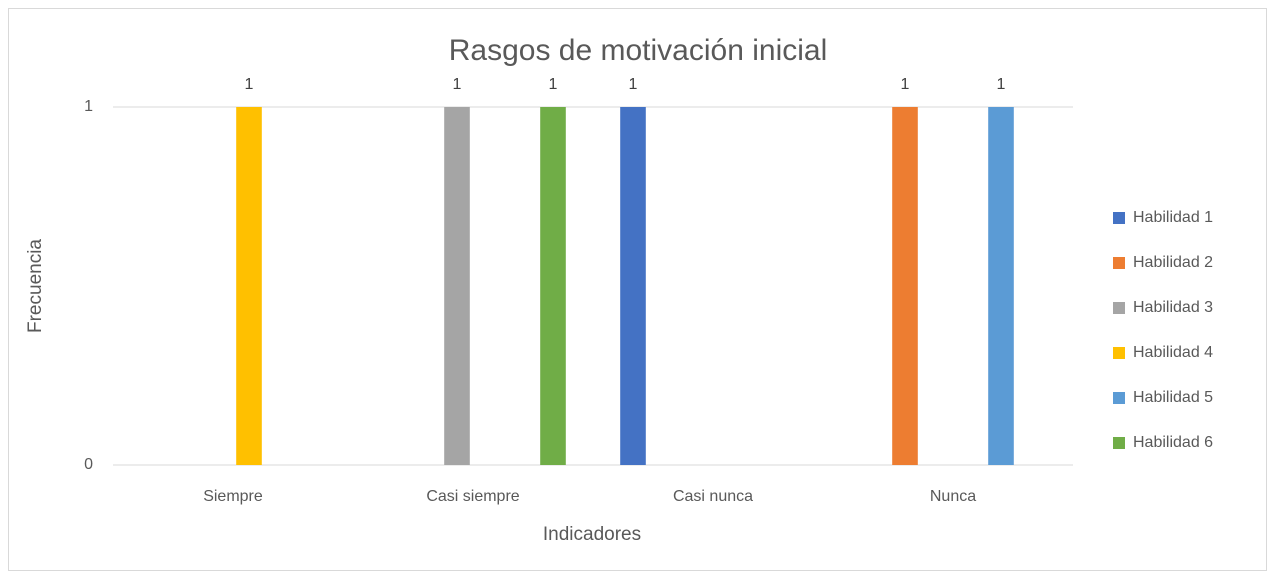 The height and width of the screenshot is (580, 1276). I want to click on legend-label: Habilidad 3, so click(1173, 307).